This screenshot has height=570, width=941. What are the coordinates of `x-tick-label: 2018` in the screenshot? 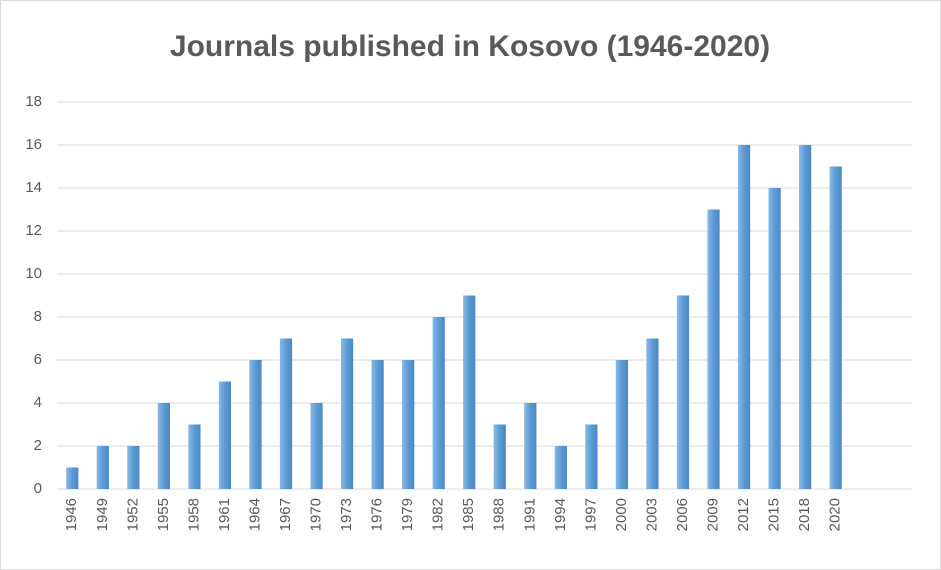 It's located at (804, 514).